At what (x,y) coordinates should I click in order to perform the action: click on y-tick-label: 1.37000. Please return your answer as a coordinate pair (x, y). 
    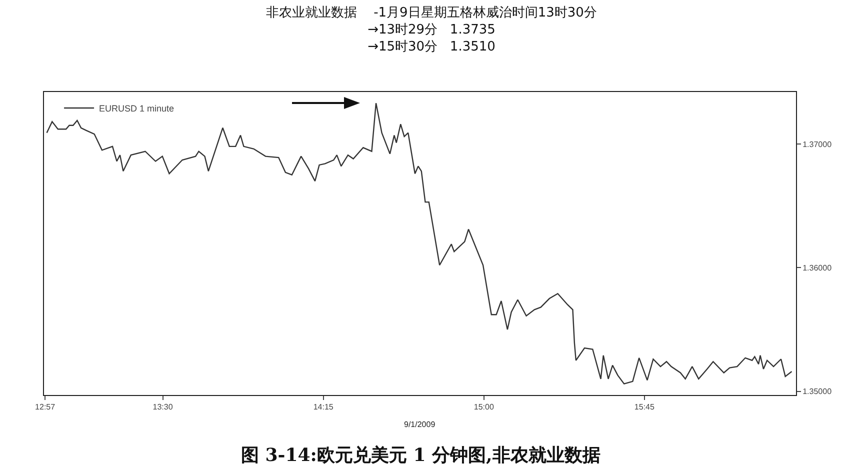
    Looking at the image, I should click on (817, 144).